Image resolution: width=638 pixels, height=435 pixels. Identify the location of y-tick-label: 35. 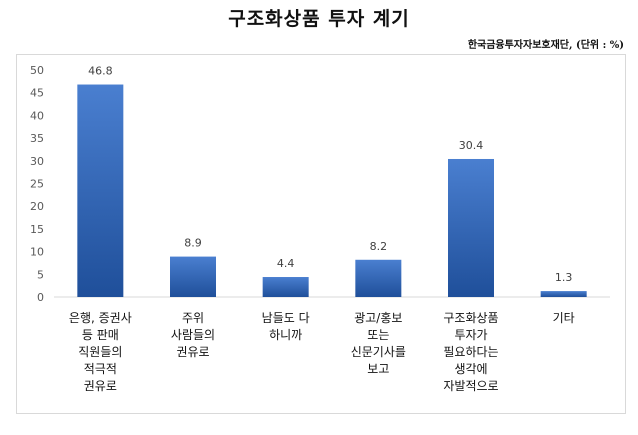
(37, 138).